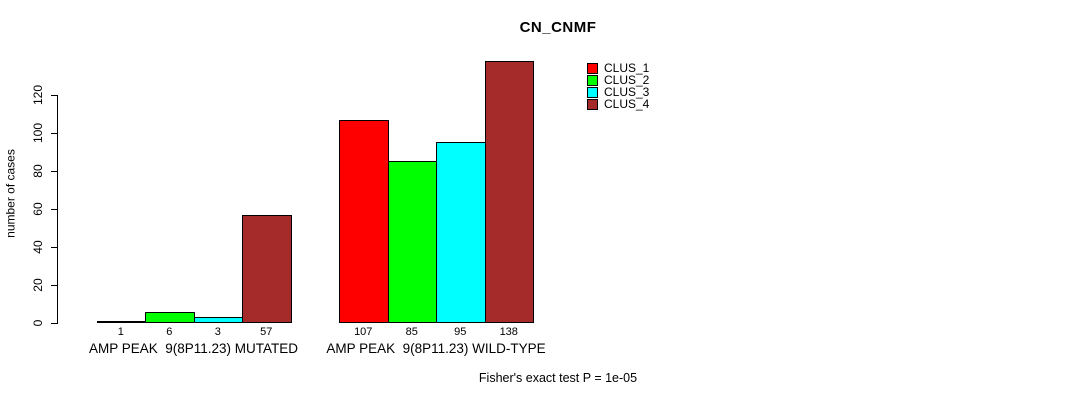 Image resolution: width=1090 pixels, height=400 pixels. What do you see at coordinates (38, 285) in the screenshot?
I see `y-tick-label: 20` at bounding box center [38, 285].